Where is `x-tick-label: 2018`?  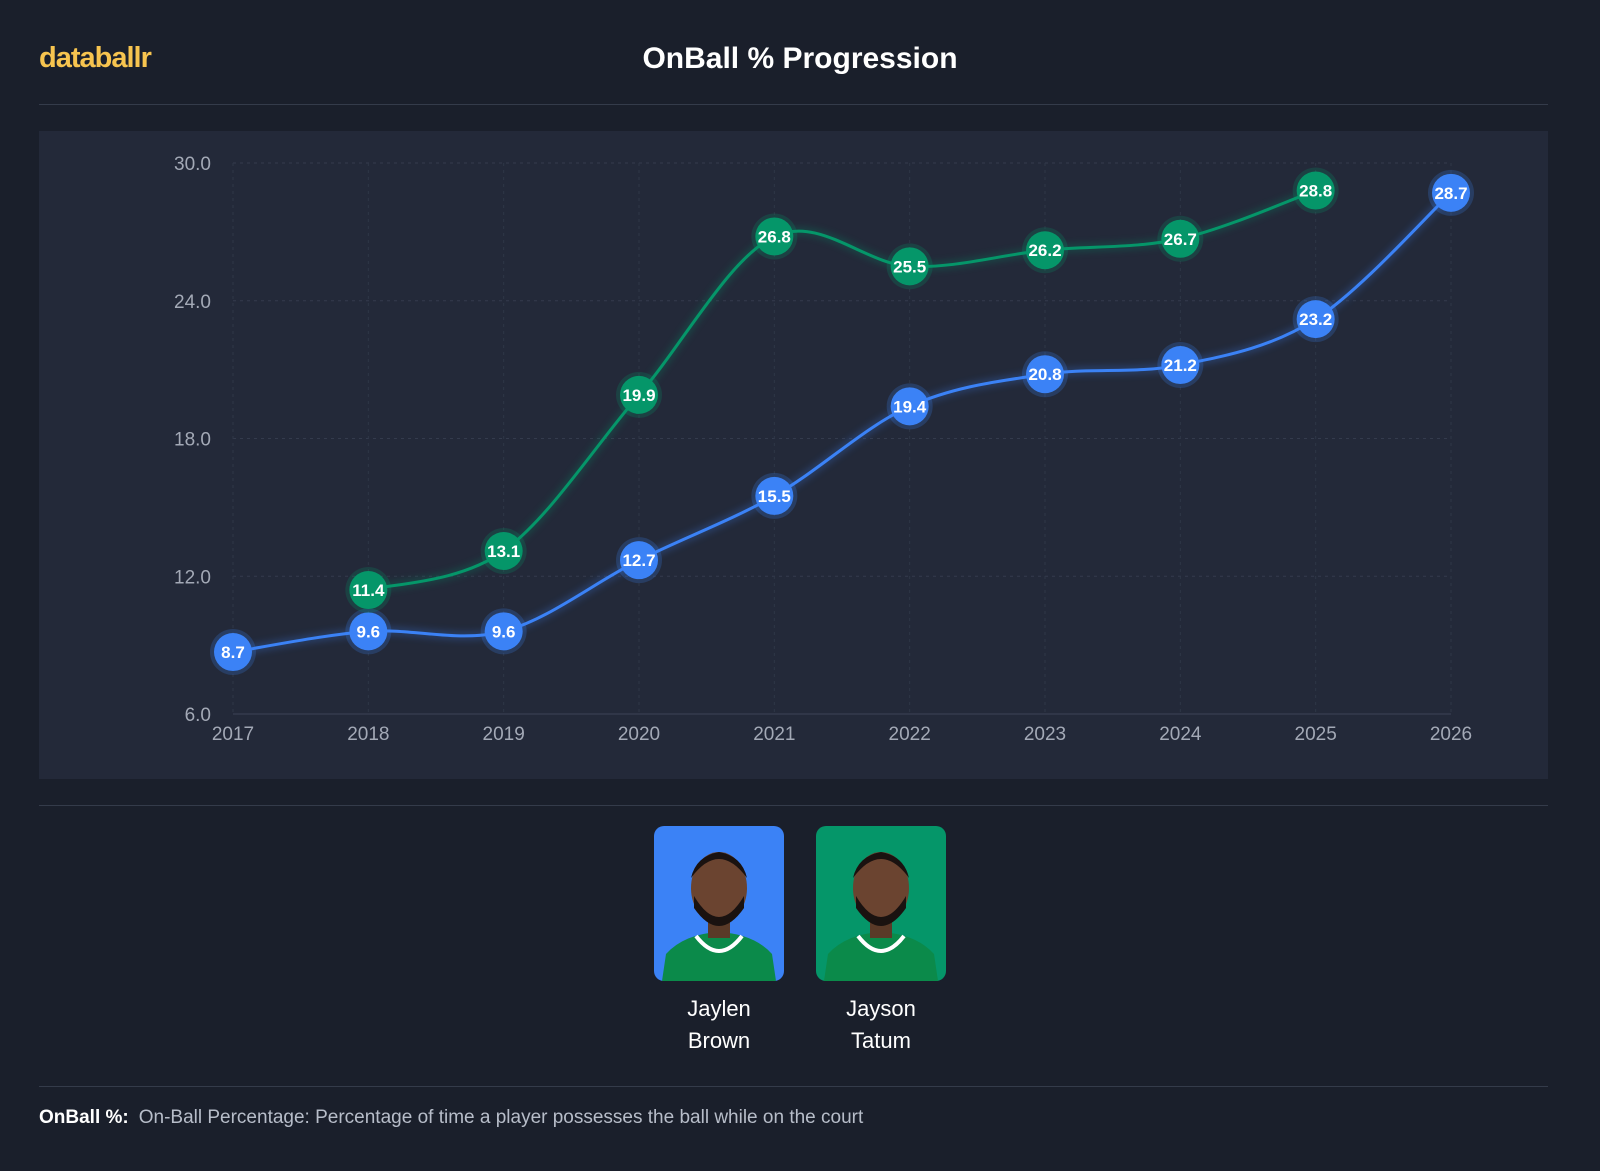
x-tick-label: 2018 is located at coordinates (368, 734).